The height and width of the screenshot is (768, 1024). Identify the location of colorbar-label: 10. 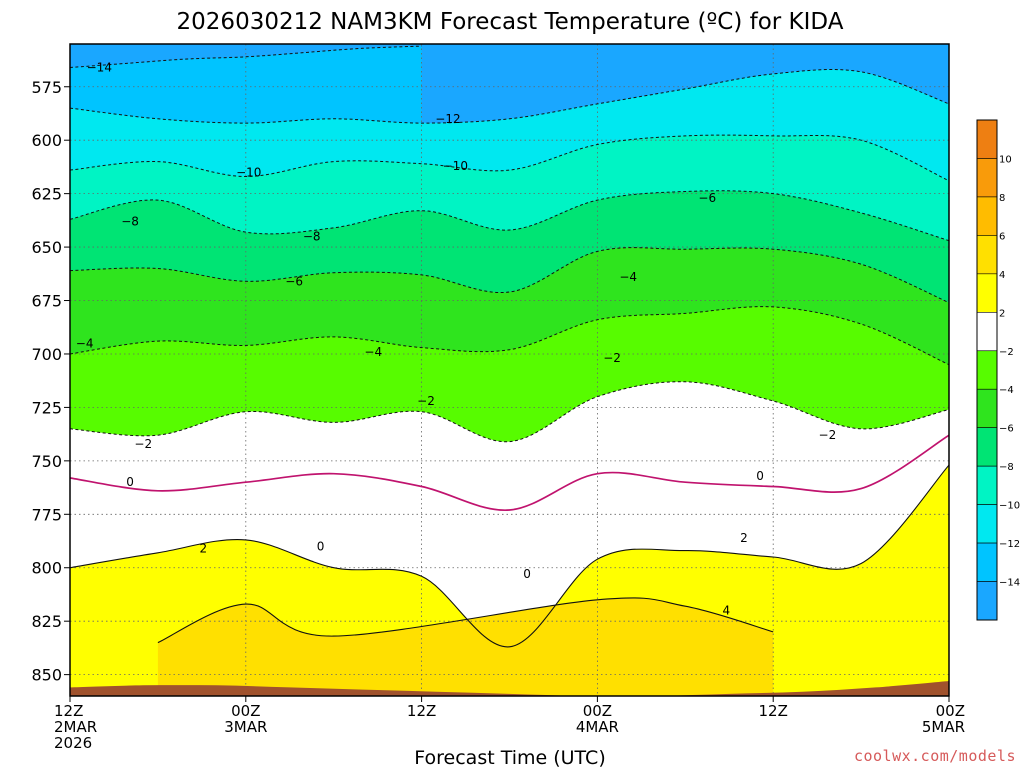
(1005, 159).